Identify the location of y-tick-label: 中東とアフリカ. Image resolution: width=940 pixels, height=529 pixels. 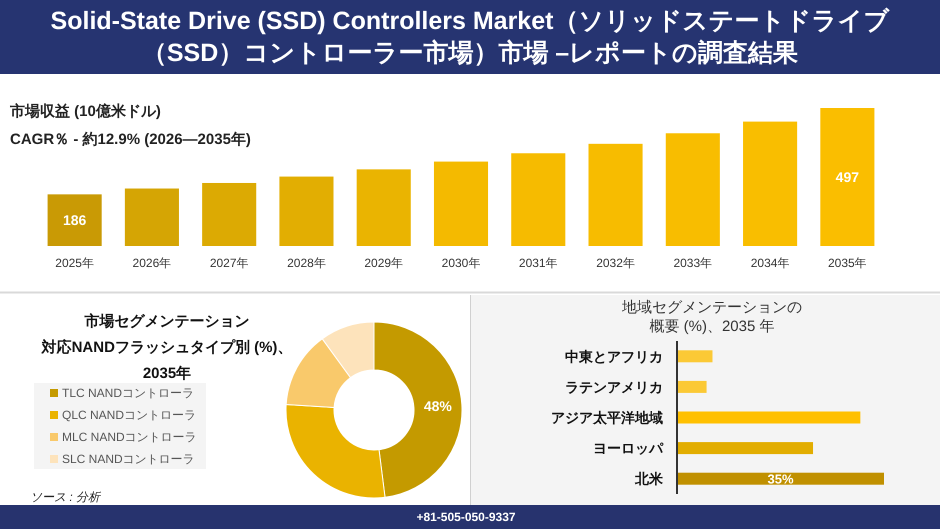
(614, 356).